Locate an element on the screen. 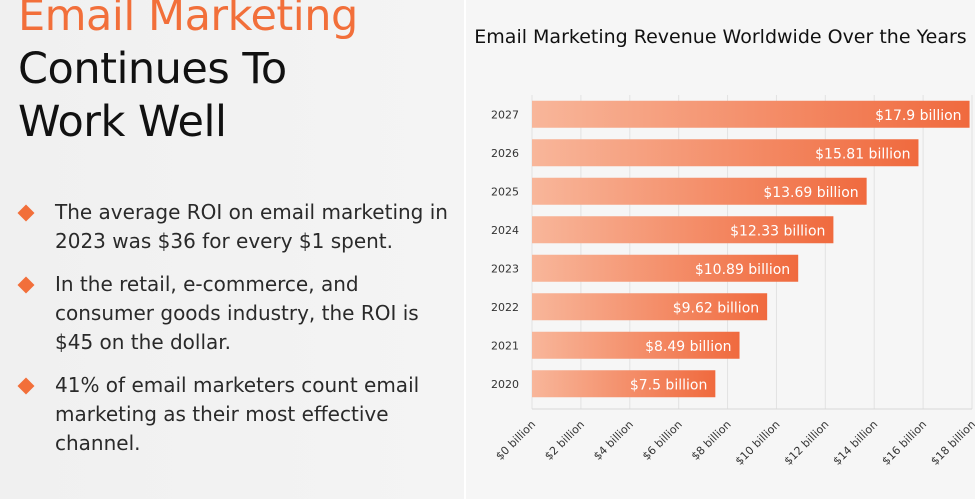 The image size is (975, 499). y-tick-label: 2020 is located at coordinates (505, 384).